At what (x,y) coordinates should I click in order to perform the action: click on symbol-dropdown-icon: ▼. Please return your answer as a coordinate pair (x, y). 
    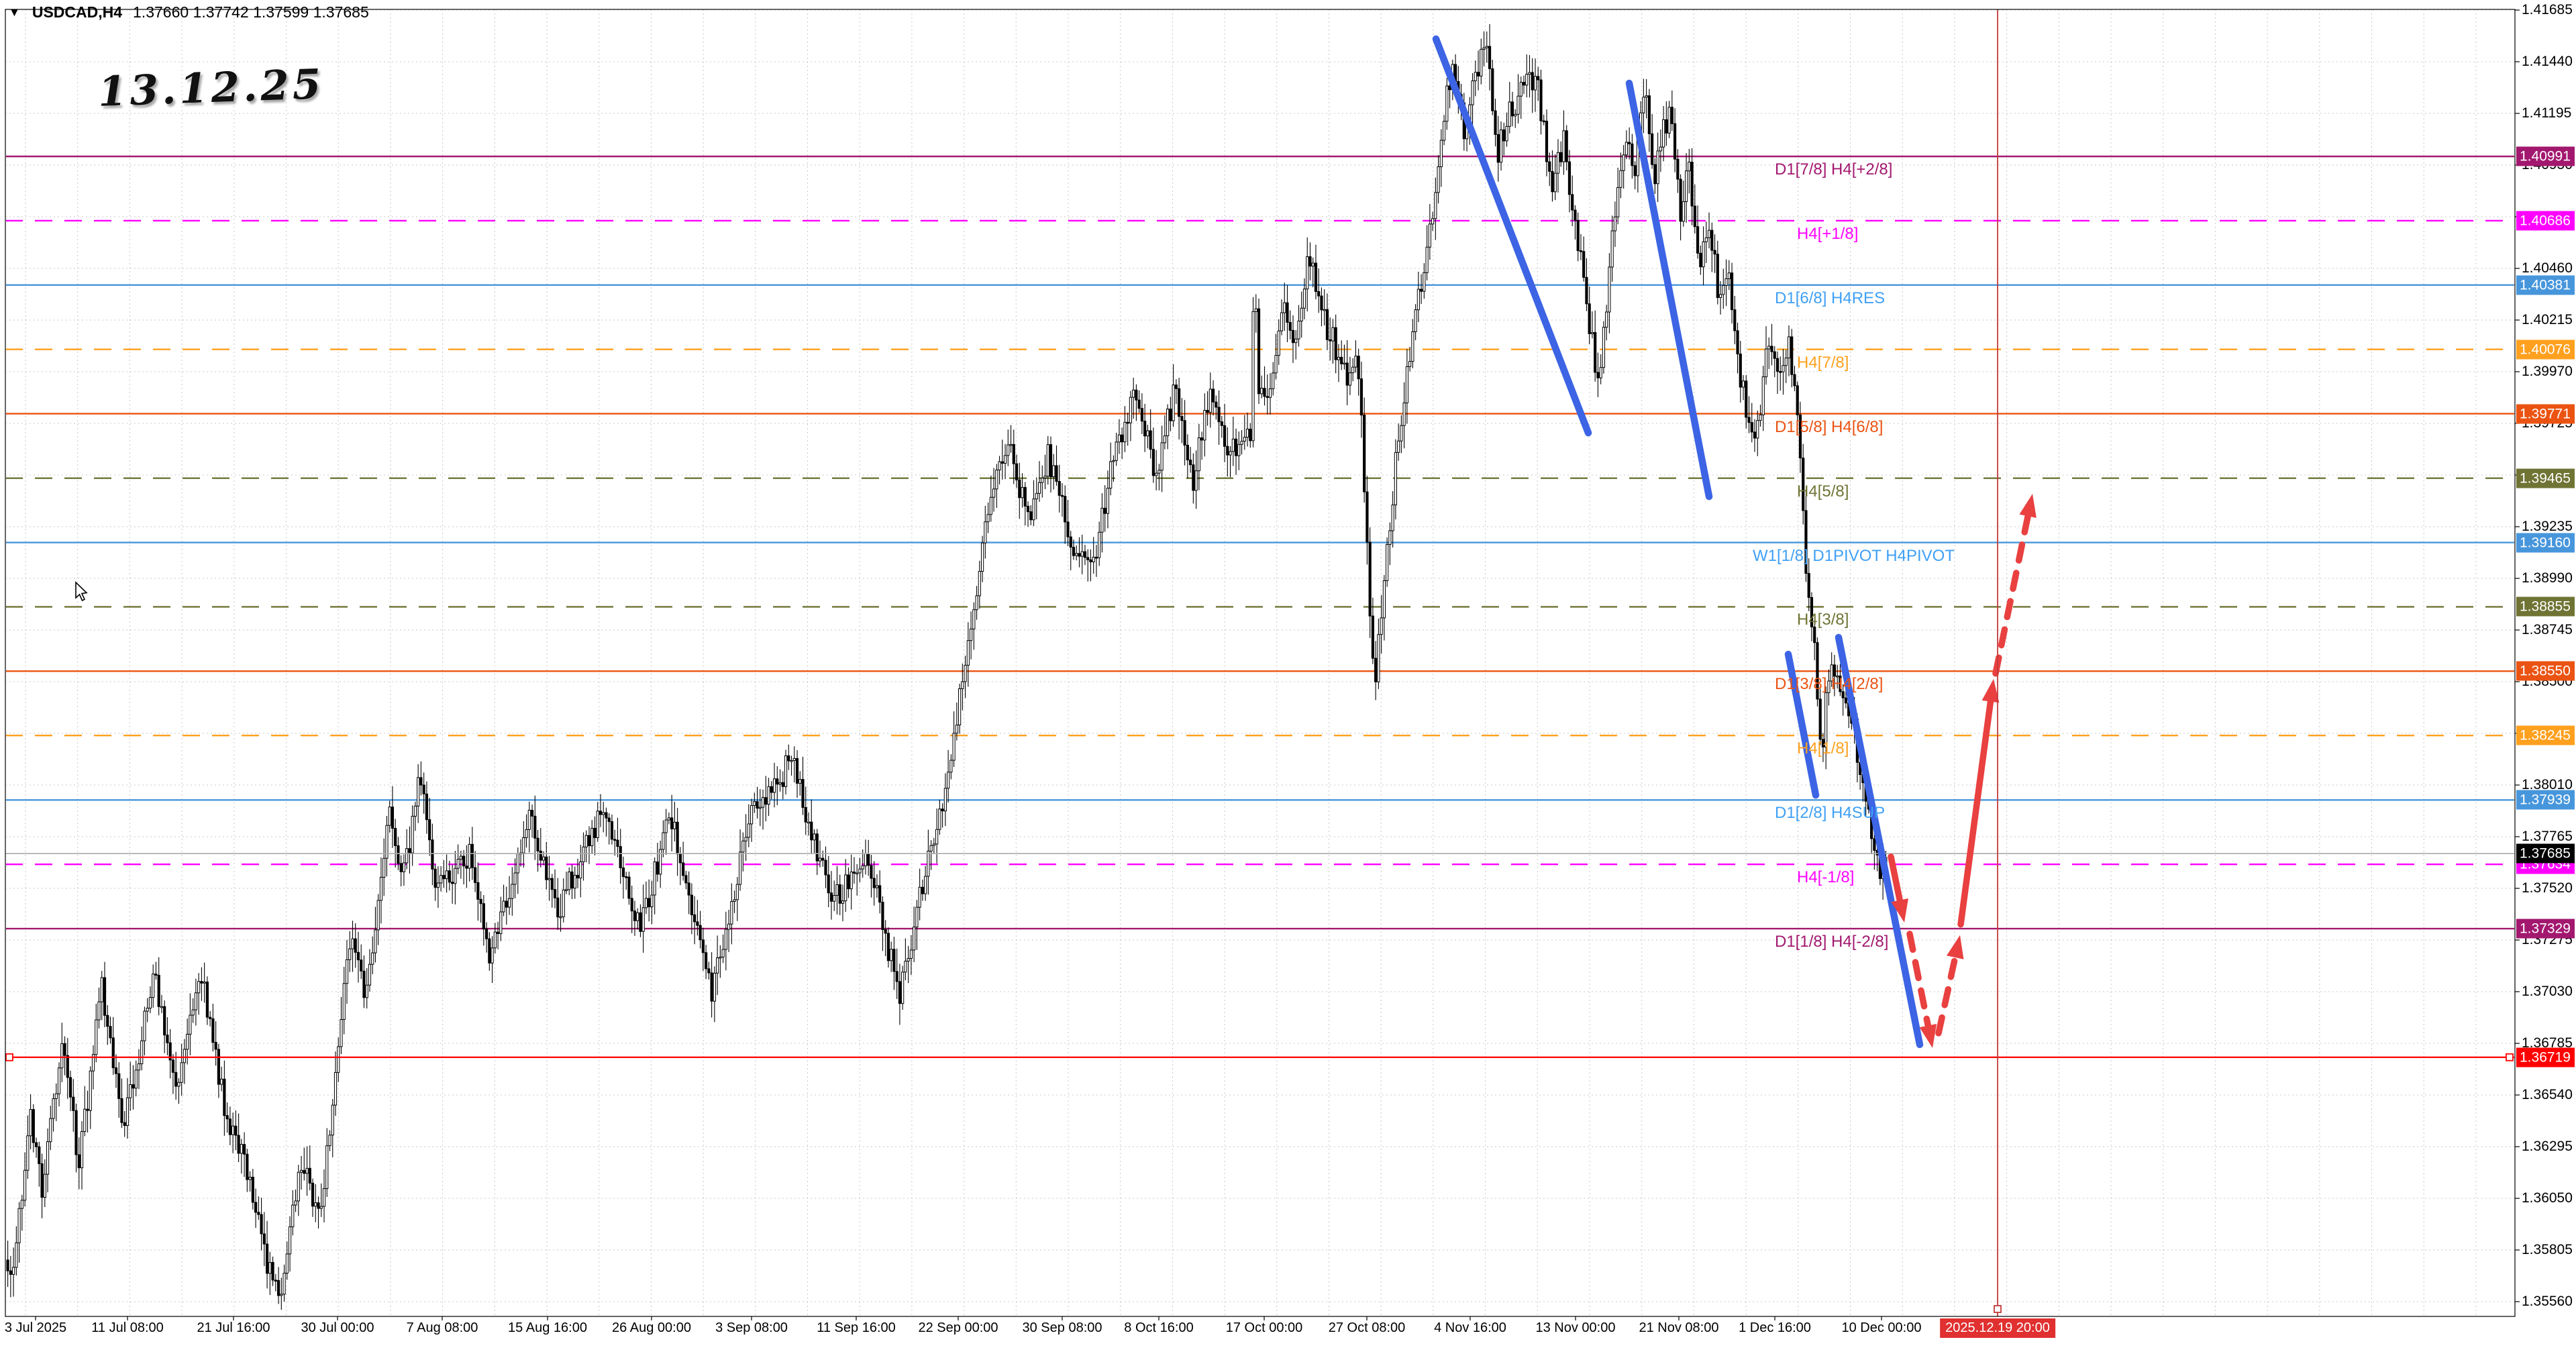
    Looking at the image, I should click on (14, 12).